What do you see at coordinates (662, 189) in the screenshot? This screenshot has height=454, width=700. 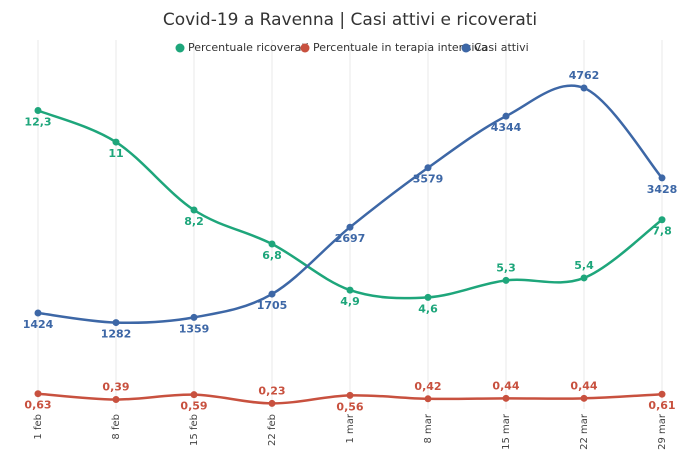 I see `data-label: 3428` at bounding box center [662, 189].